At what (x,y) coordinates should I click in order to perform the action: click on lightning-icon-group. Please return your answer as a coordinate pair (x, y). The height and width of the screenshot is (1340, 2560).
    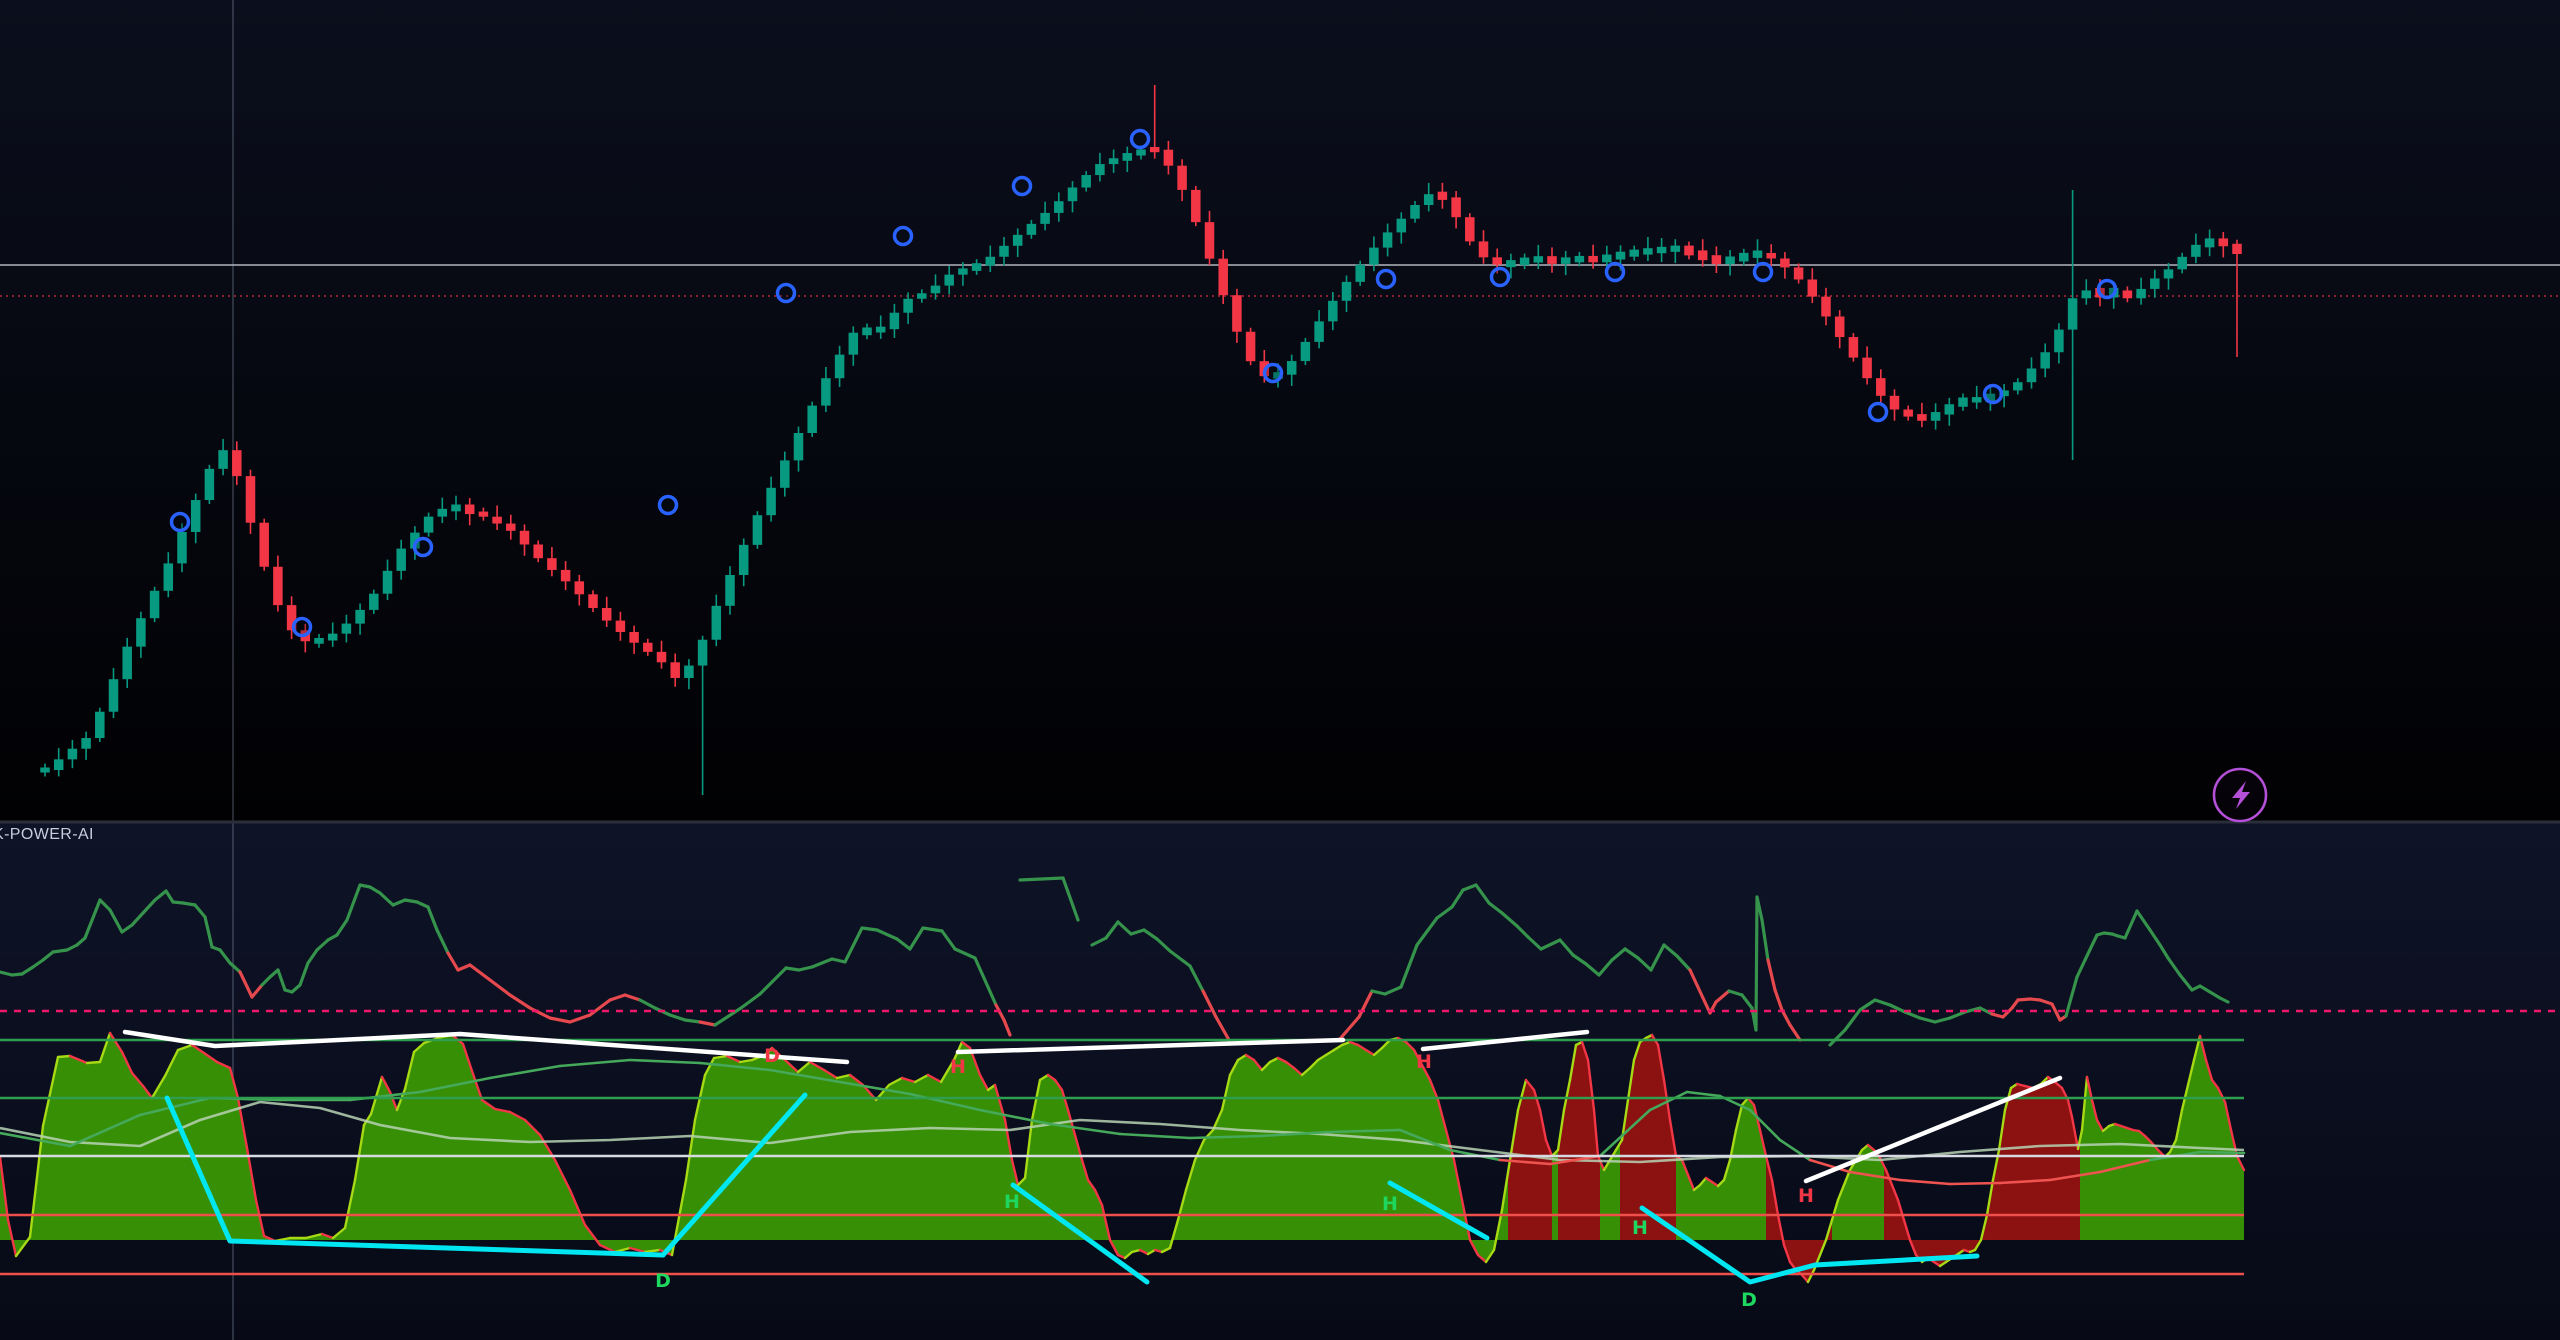
    Looking at the image, I should click on (2240, 795).